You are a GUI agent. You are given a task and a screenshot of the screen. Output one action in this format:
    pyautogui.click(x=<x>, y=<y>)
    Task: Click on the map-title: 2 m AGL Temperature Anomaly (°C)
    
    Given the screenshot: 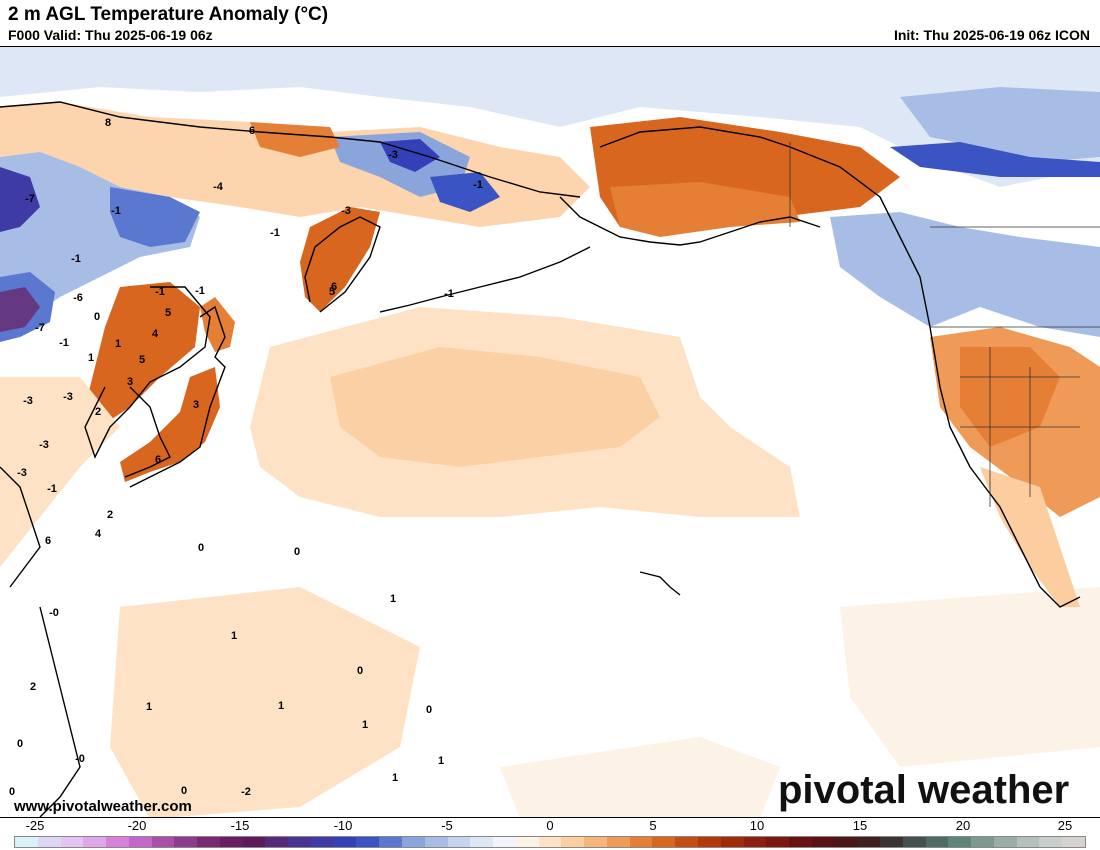 What is the action you would take?
    pyautogui.click(x=168, y=14)
    